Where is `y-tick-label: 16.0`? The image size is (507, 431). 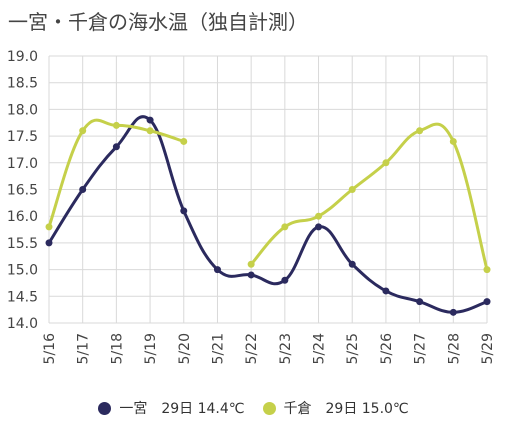 y-tick-label: 16.0 is located at coordinates (22, 217).